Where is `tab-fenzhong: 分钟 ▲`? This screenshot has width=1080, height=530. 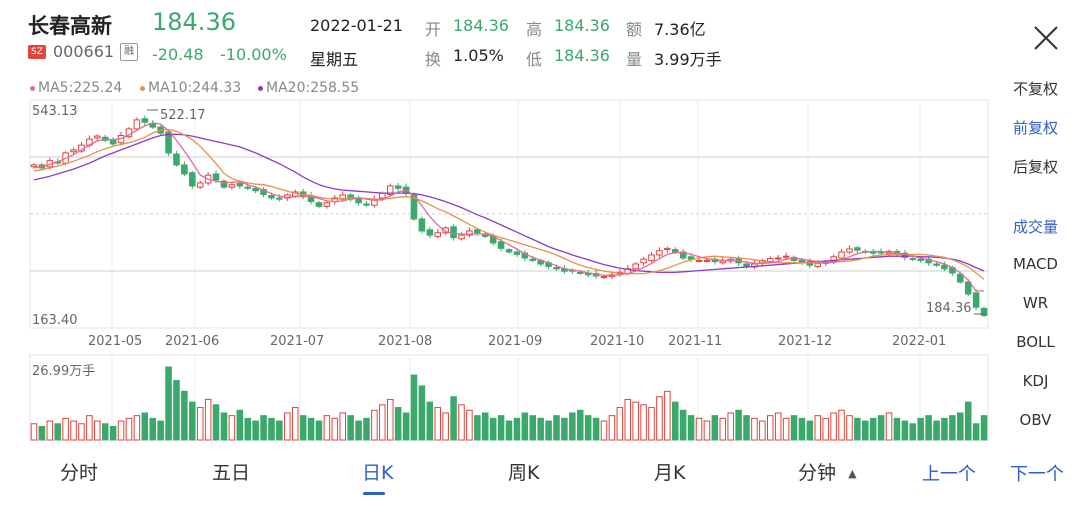
tab-fenzhong: 分钟 ▲ is located at coordinates (827, 471).